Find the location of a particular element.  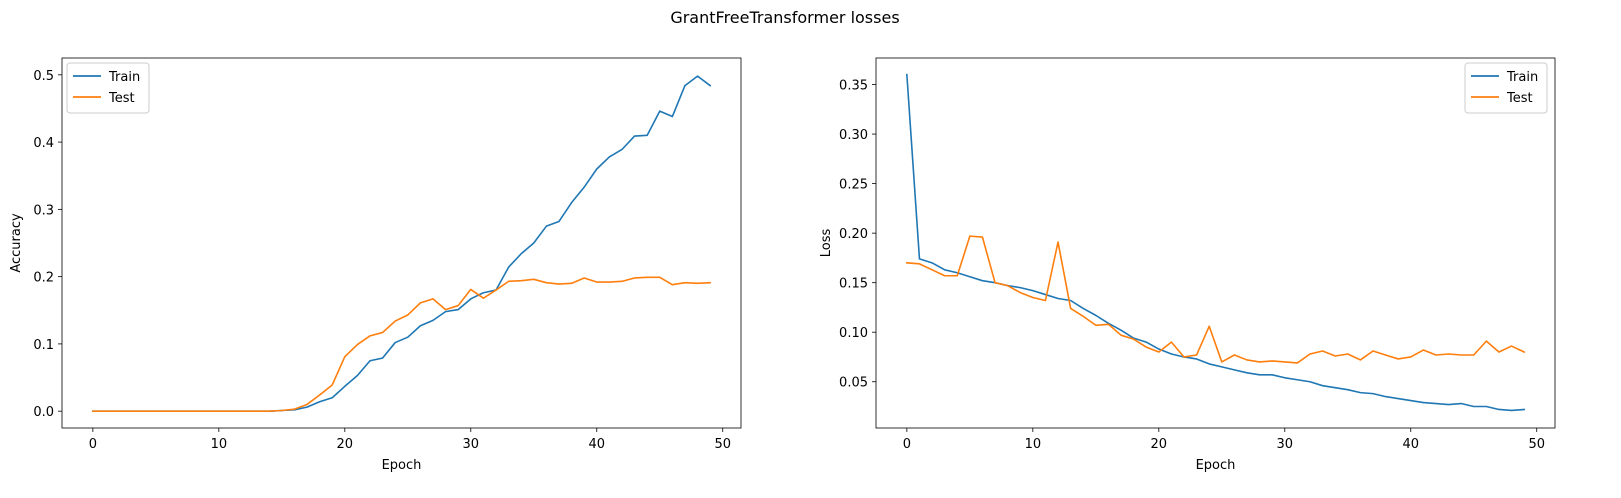

y-tick-label: 0.1 is located at coordinates (43, 345).